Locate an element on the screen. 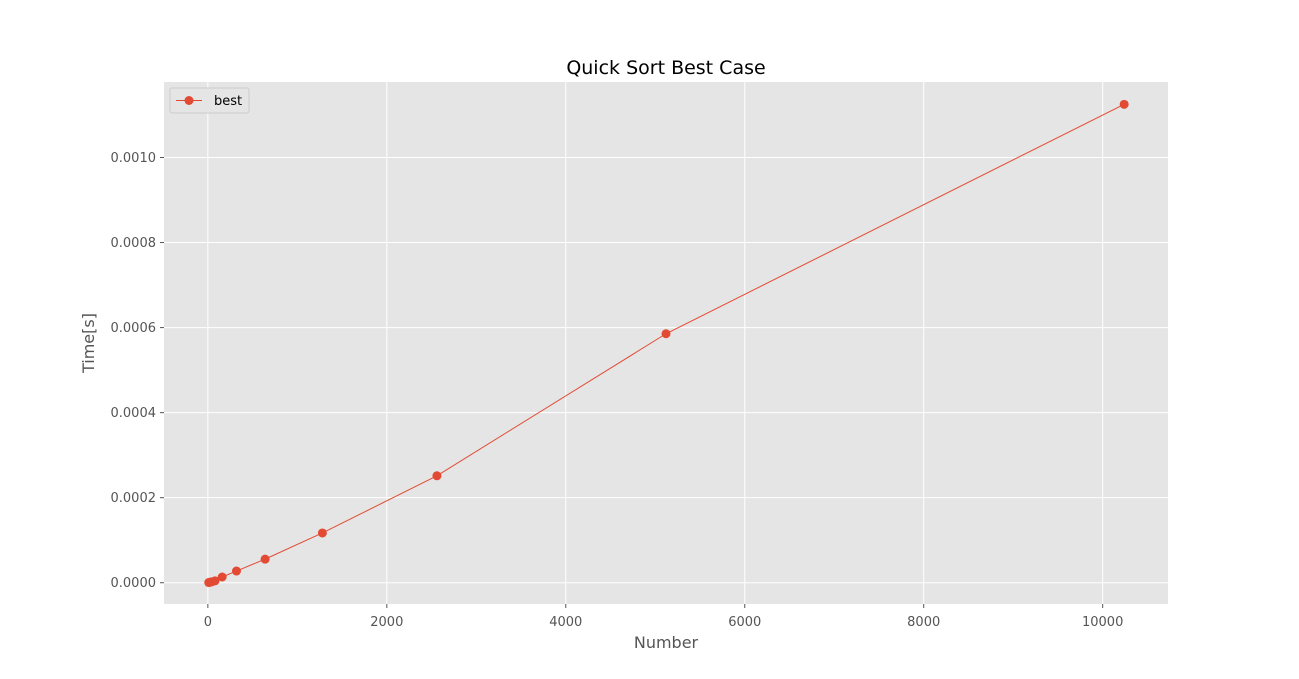 Image resolution: width=1299 pixels, height=679 pixels. y-tick-label: 0.0002 is located at coordinates (134, 498).